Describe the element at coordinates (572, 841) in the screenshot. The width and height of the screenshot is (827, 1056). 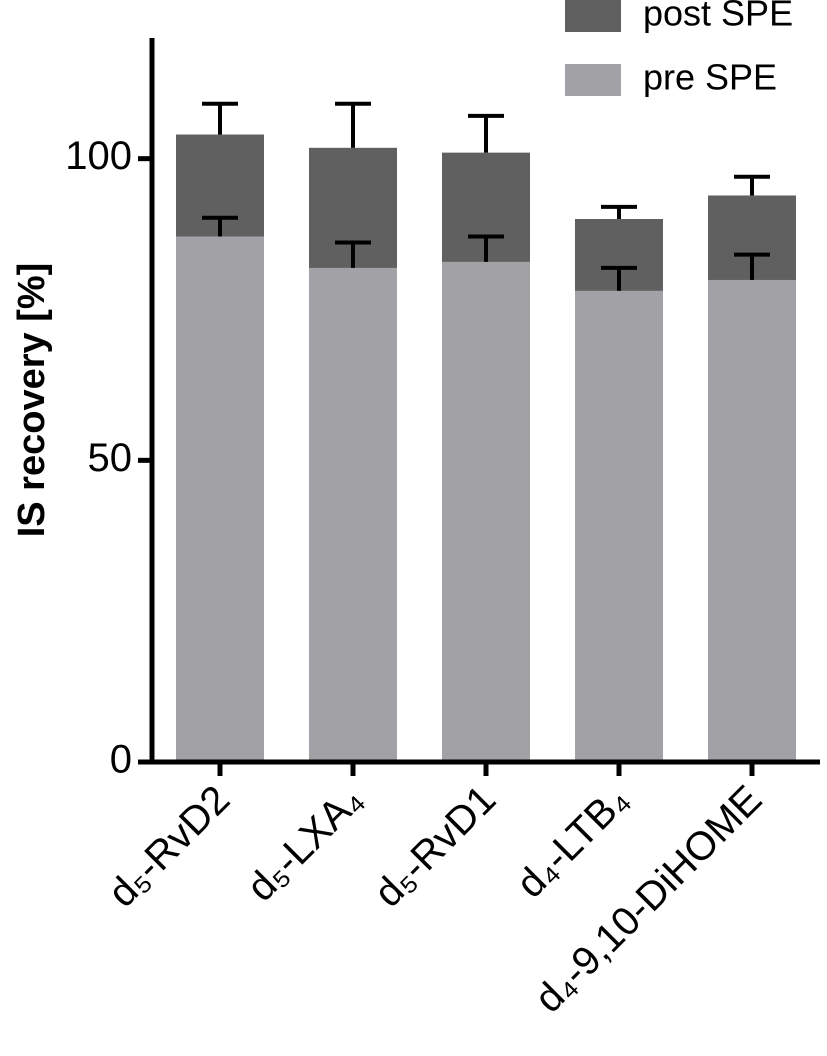
I see `x-tick-label: d₄-LTB₄` at that location.